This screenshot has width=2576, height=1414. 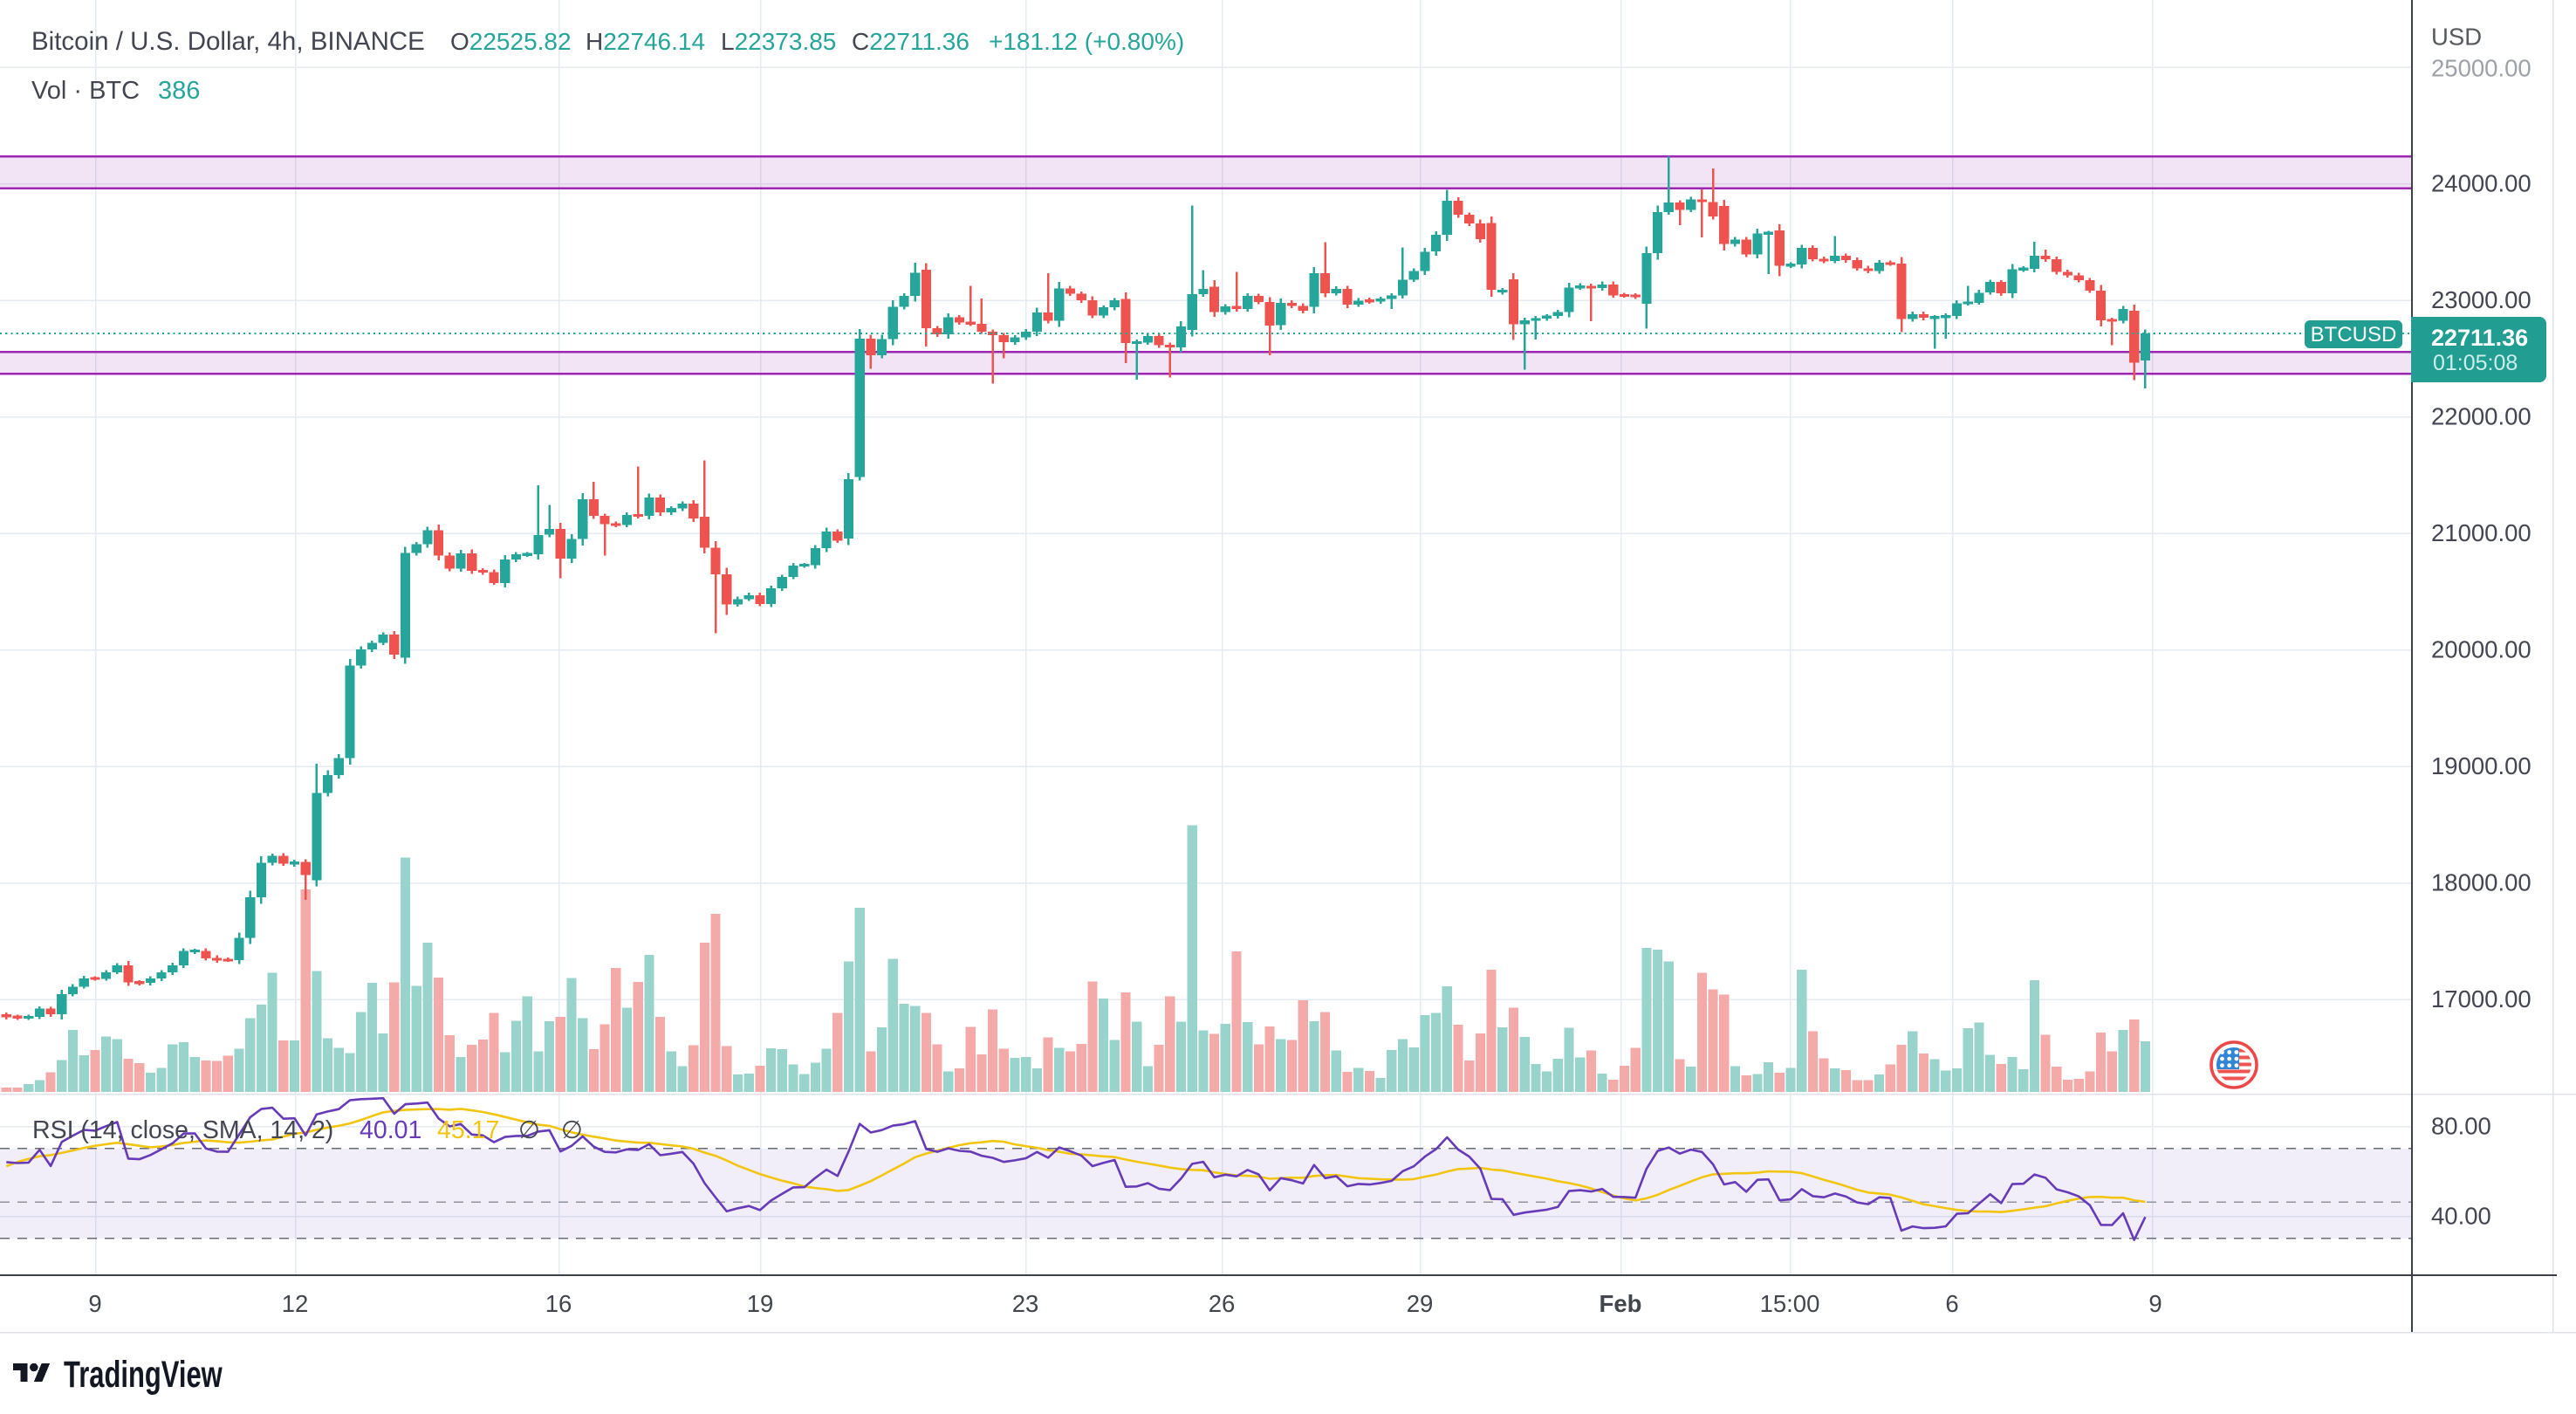 What do you see at coordinates (1223, 1303) in the screenshot?
I see `svg-text: 26` at bounding box center [1223, 1303].